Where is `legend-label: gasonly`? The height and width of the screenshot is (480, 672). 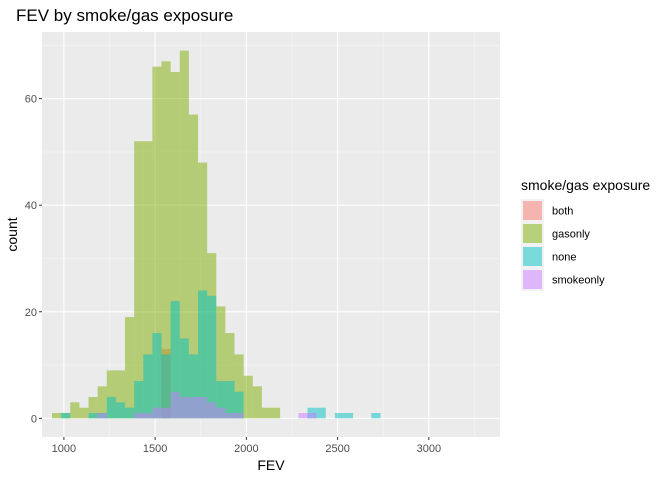 legend-label: gasonly is located at coordinates (571, 235).